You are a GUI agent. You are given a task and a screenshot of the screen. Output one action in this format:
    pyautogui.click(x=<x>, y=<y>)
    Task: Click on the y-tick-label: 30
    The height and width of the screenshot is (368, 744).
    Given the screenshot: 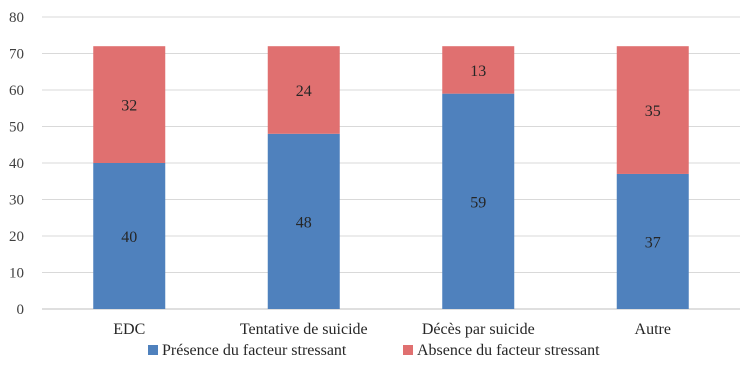 What is the action you would take?
    pyautogui.click(x=16, y=201)
    